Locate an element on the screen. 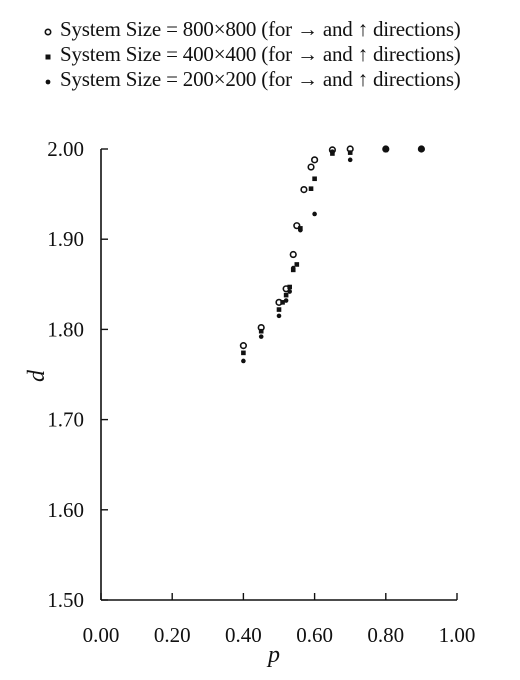 The height and width of the screenshot is (680, 520). y-tick-label: 1.60 is located at coordinates (65, 510).